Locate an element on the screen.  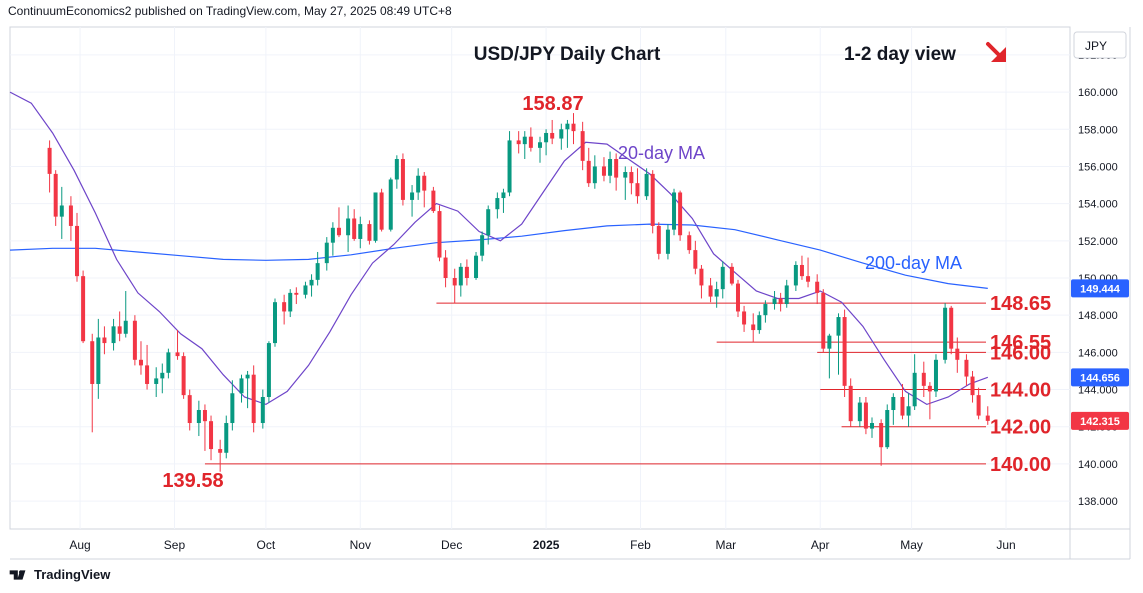
y-tick-label: 152.000 is located at coordinates (1098, 242).